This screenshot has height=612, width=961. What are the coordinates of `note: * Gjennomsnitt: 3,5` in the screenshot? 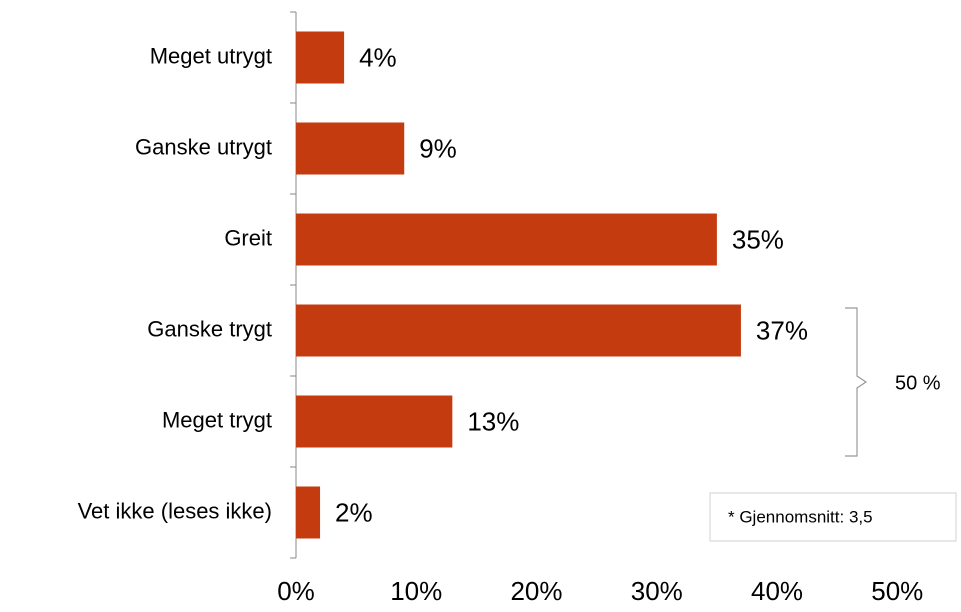 It's located at (800, 516).